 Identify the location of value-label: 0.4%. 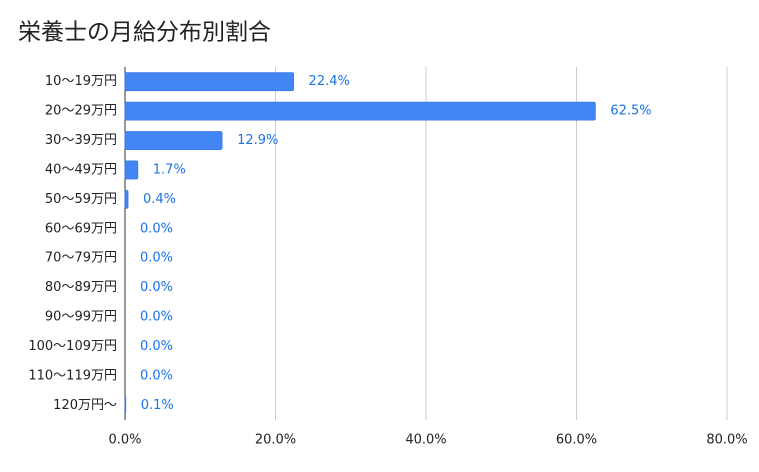
(159, 199).